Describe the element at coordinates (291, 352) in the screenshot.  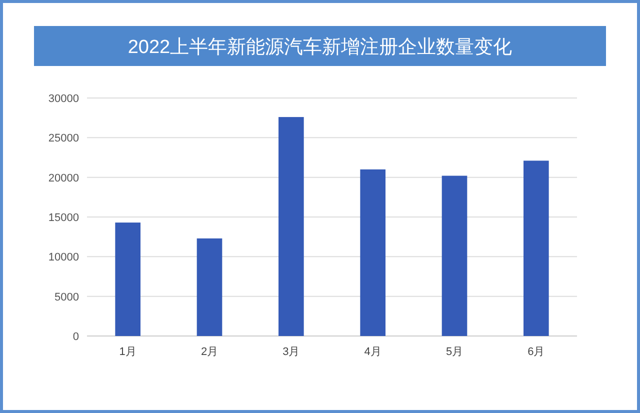
I see `x-tick-label: 3月` at that location.